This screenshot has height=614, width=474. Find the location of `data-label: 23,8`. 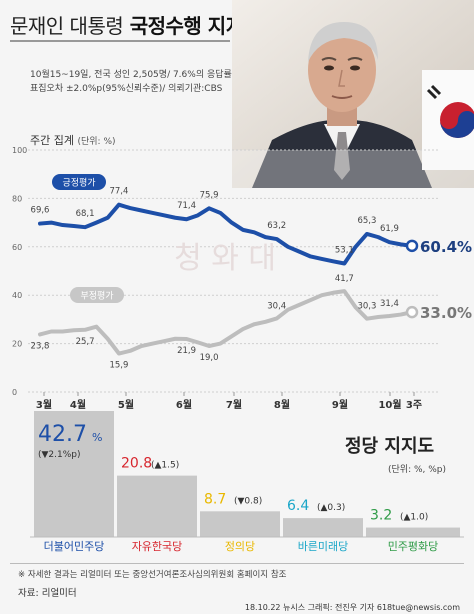

data-label: 23,8 is located at coordinates (40, 346).